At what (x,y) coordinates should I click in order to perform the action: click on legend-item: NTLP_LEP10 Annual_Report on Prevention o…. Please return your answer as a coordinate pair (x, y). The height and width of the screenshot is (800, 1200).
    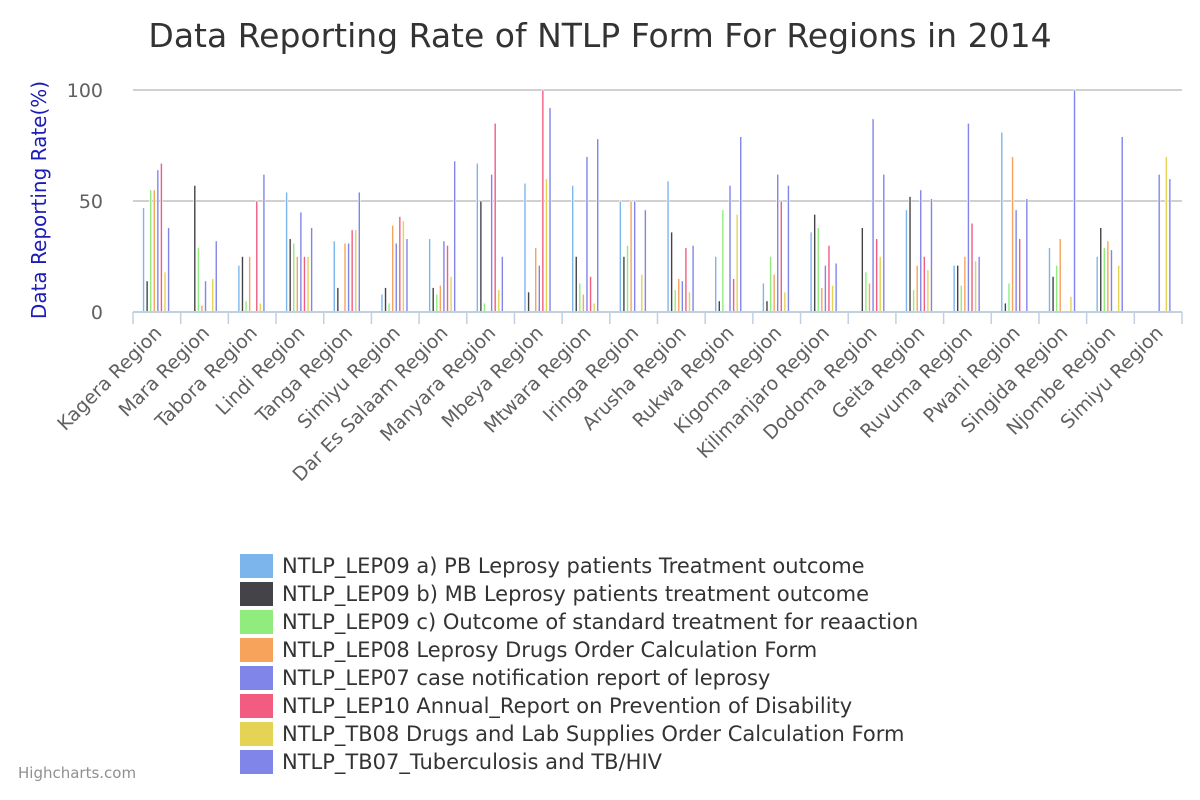
    Looking at the image, I should click on (579, 706).